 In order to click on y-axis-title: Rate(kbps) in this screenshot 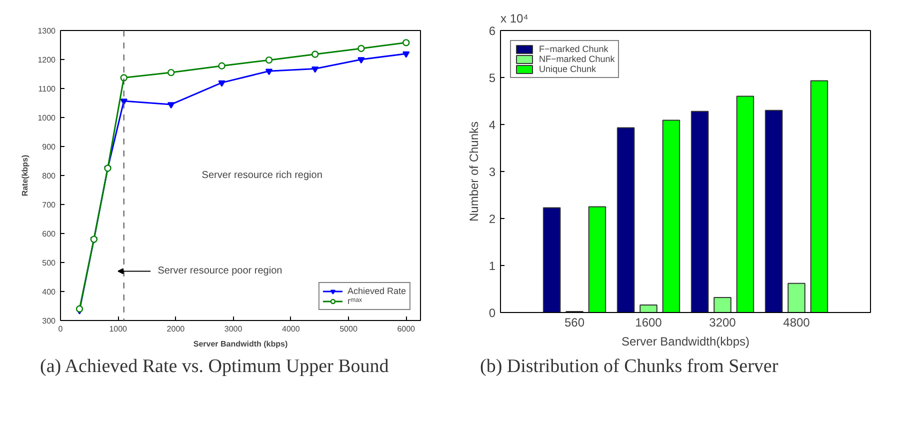, I will do `click(25, 175)`.